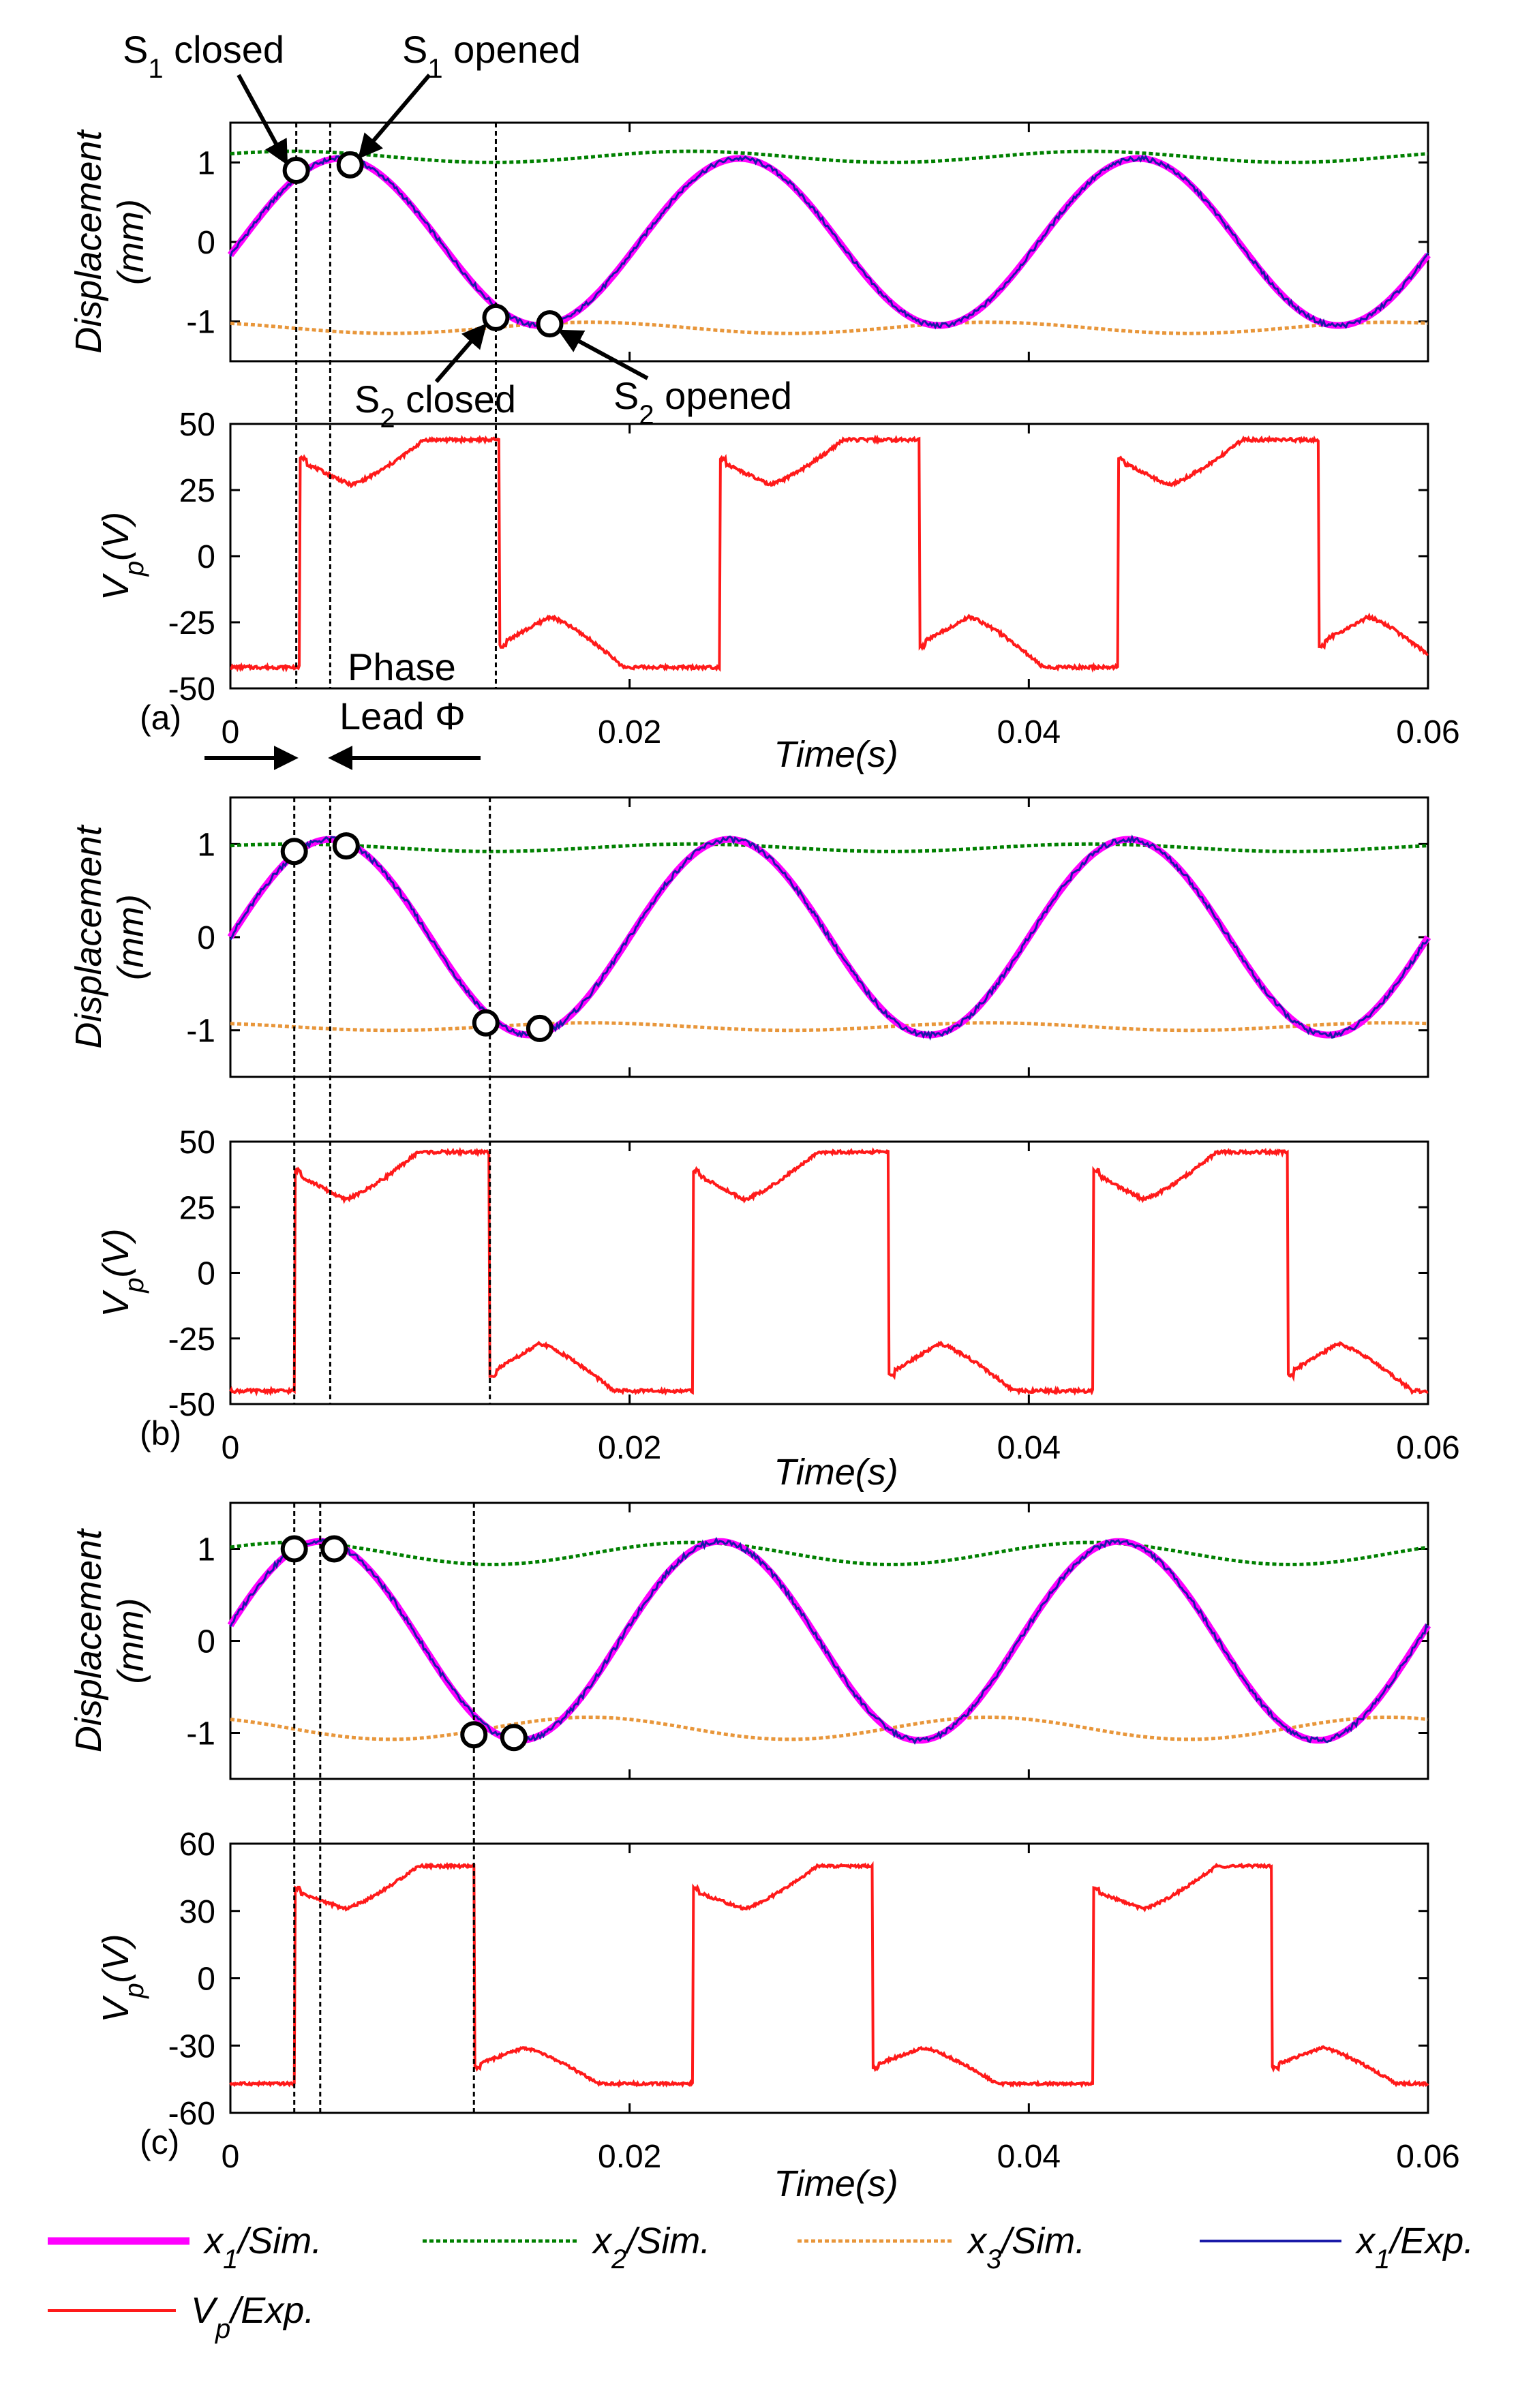 This screenshot has height=2408, width=1533. I want to click on s1-closed-label-part: closed, so click(224, 49).